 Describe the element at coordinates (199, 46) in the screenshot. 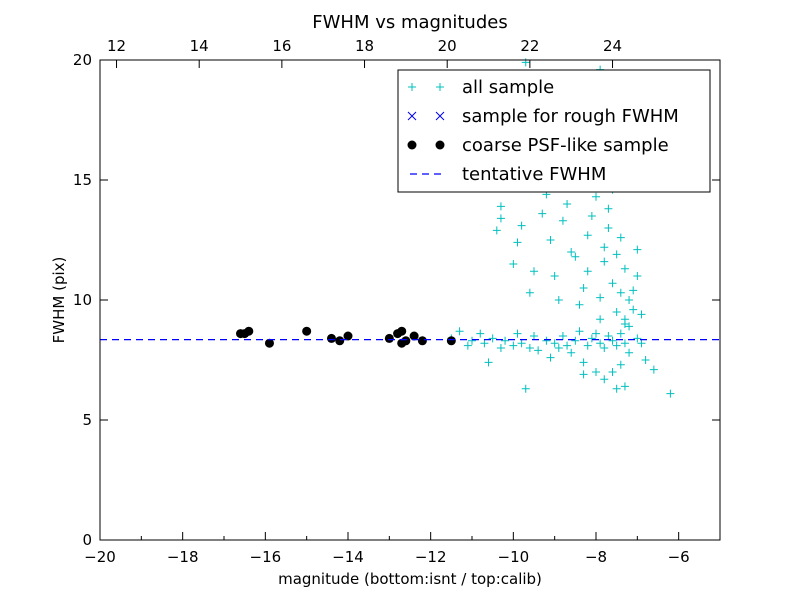

I see `top-tick-label: 14` at that location.